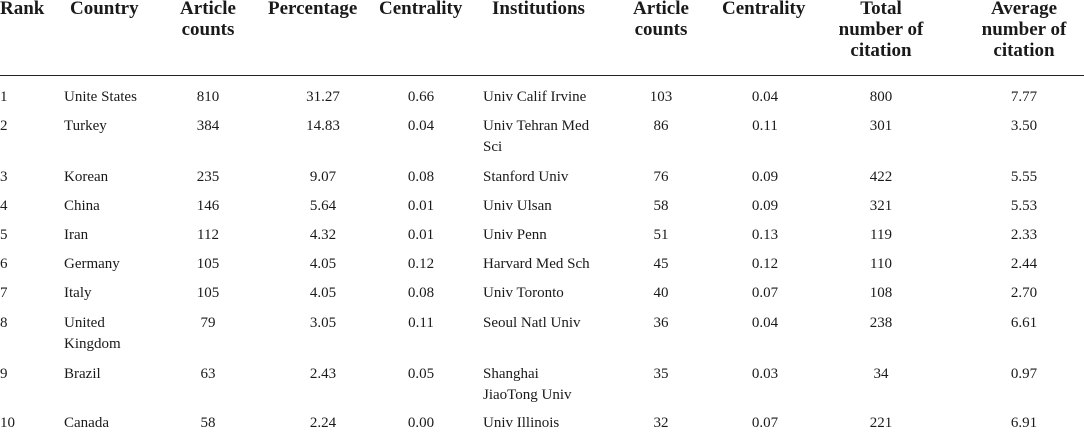 The width and height of the screenshot is (1084, 434). What do you see at coordinates (100, 97) in the screenshot?
I see `country-cell: Unite States` at bounding box center [100, 97].